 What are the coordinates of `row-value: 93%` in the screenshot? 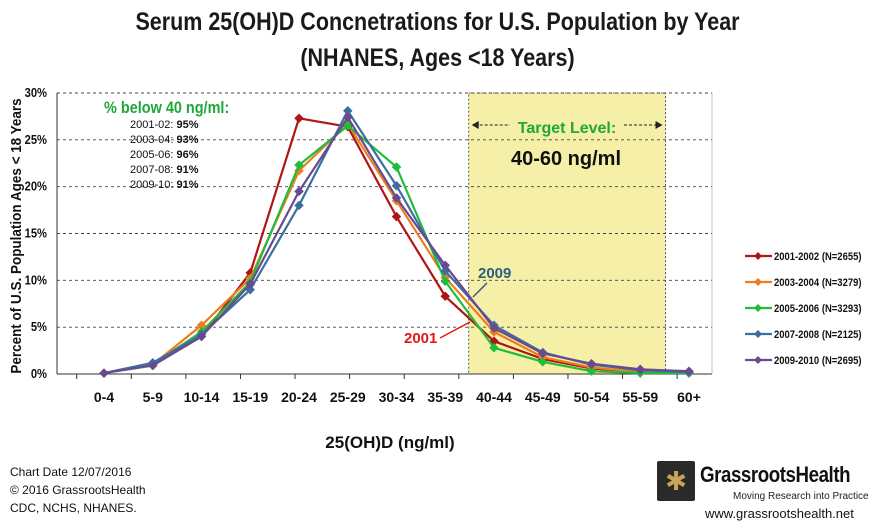 It's located at (187, 140).